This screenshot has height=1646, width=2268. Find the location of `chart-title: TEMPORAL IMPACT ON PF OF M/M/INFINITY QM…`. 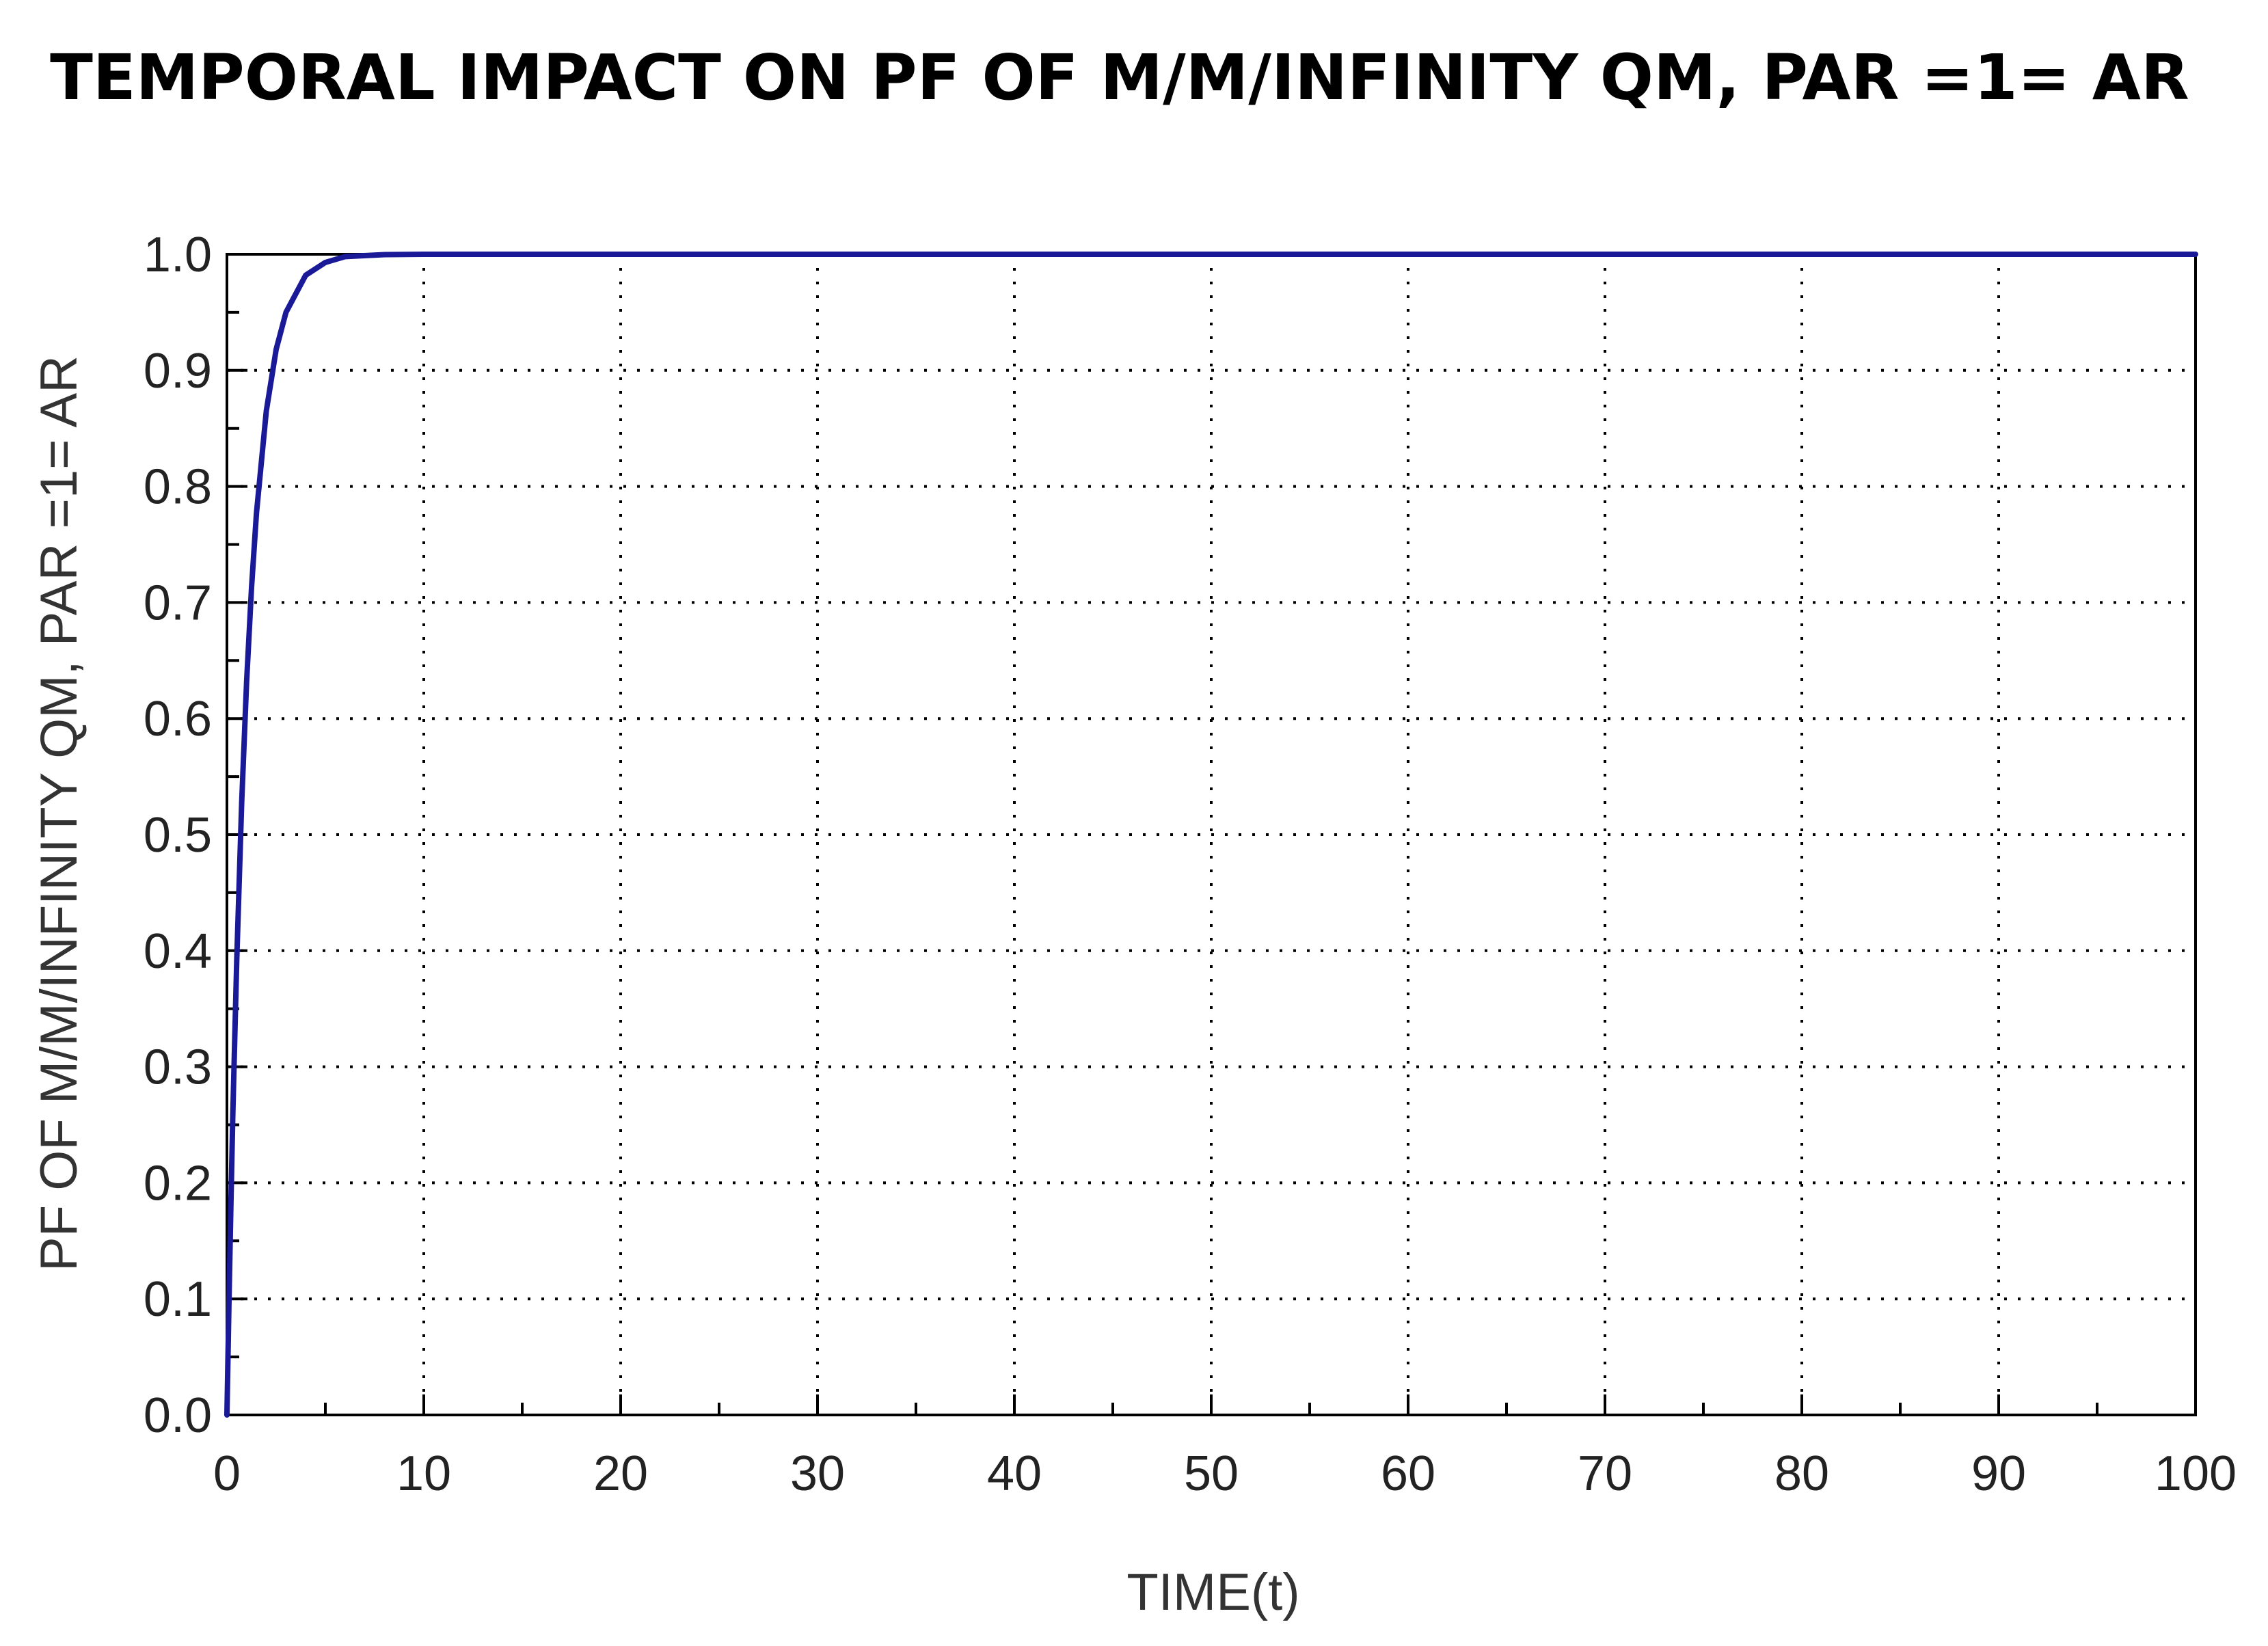

chart-title: TEMPORAL IMPACT ON PF OF M/M/INFINITY QM… is located at coordinates (1119, 78).